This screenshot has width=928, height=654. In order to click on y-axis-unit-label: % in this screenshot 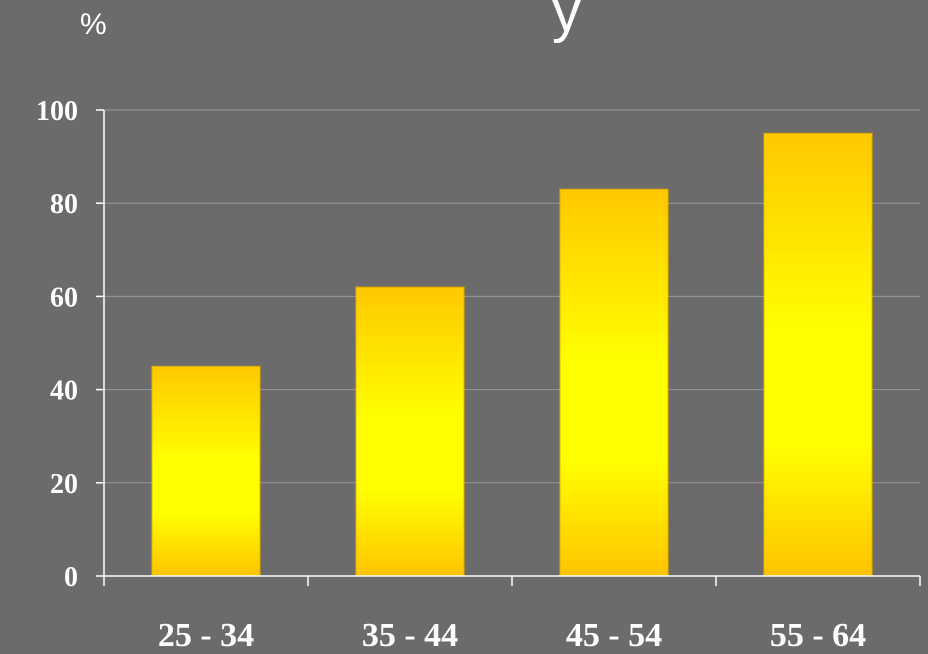, I will do `click(93, 24)`.